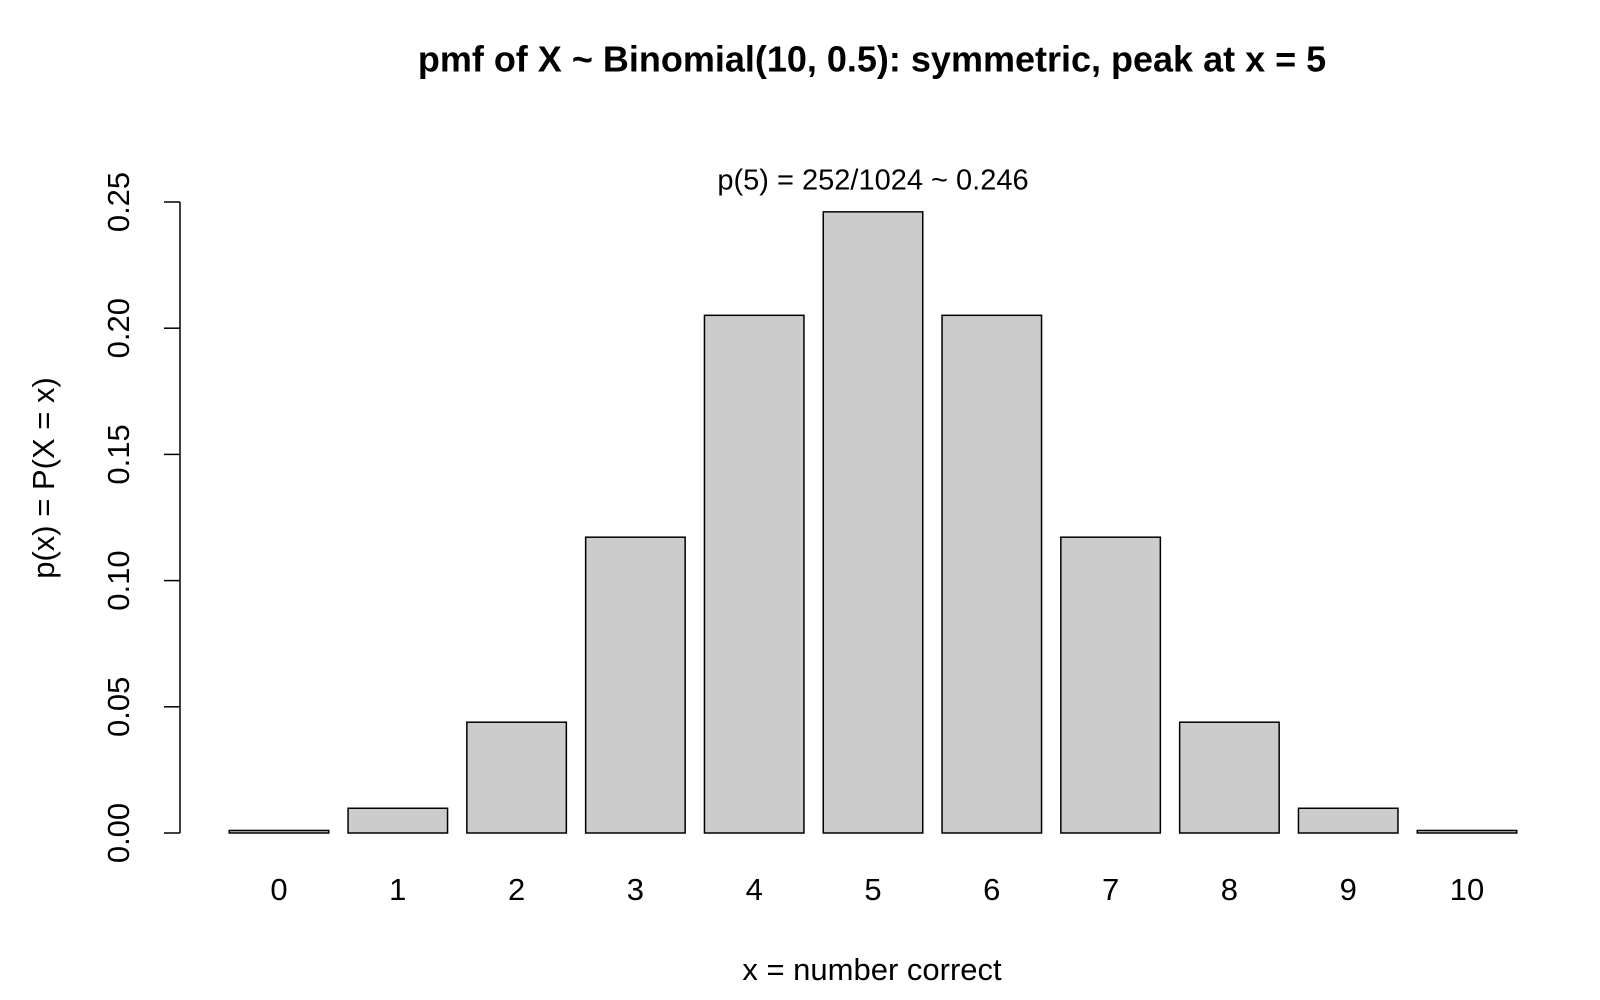 The width and height of the screenshot is (1600, 1000). I want to click on x-axis-label: x = number correct, so click(872, 969).